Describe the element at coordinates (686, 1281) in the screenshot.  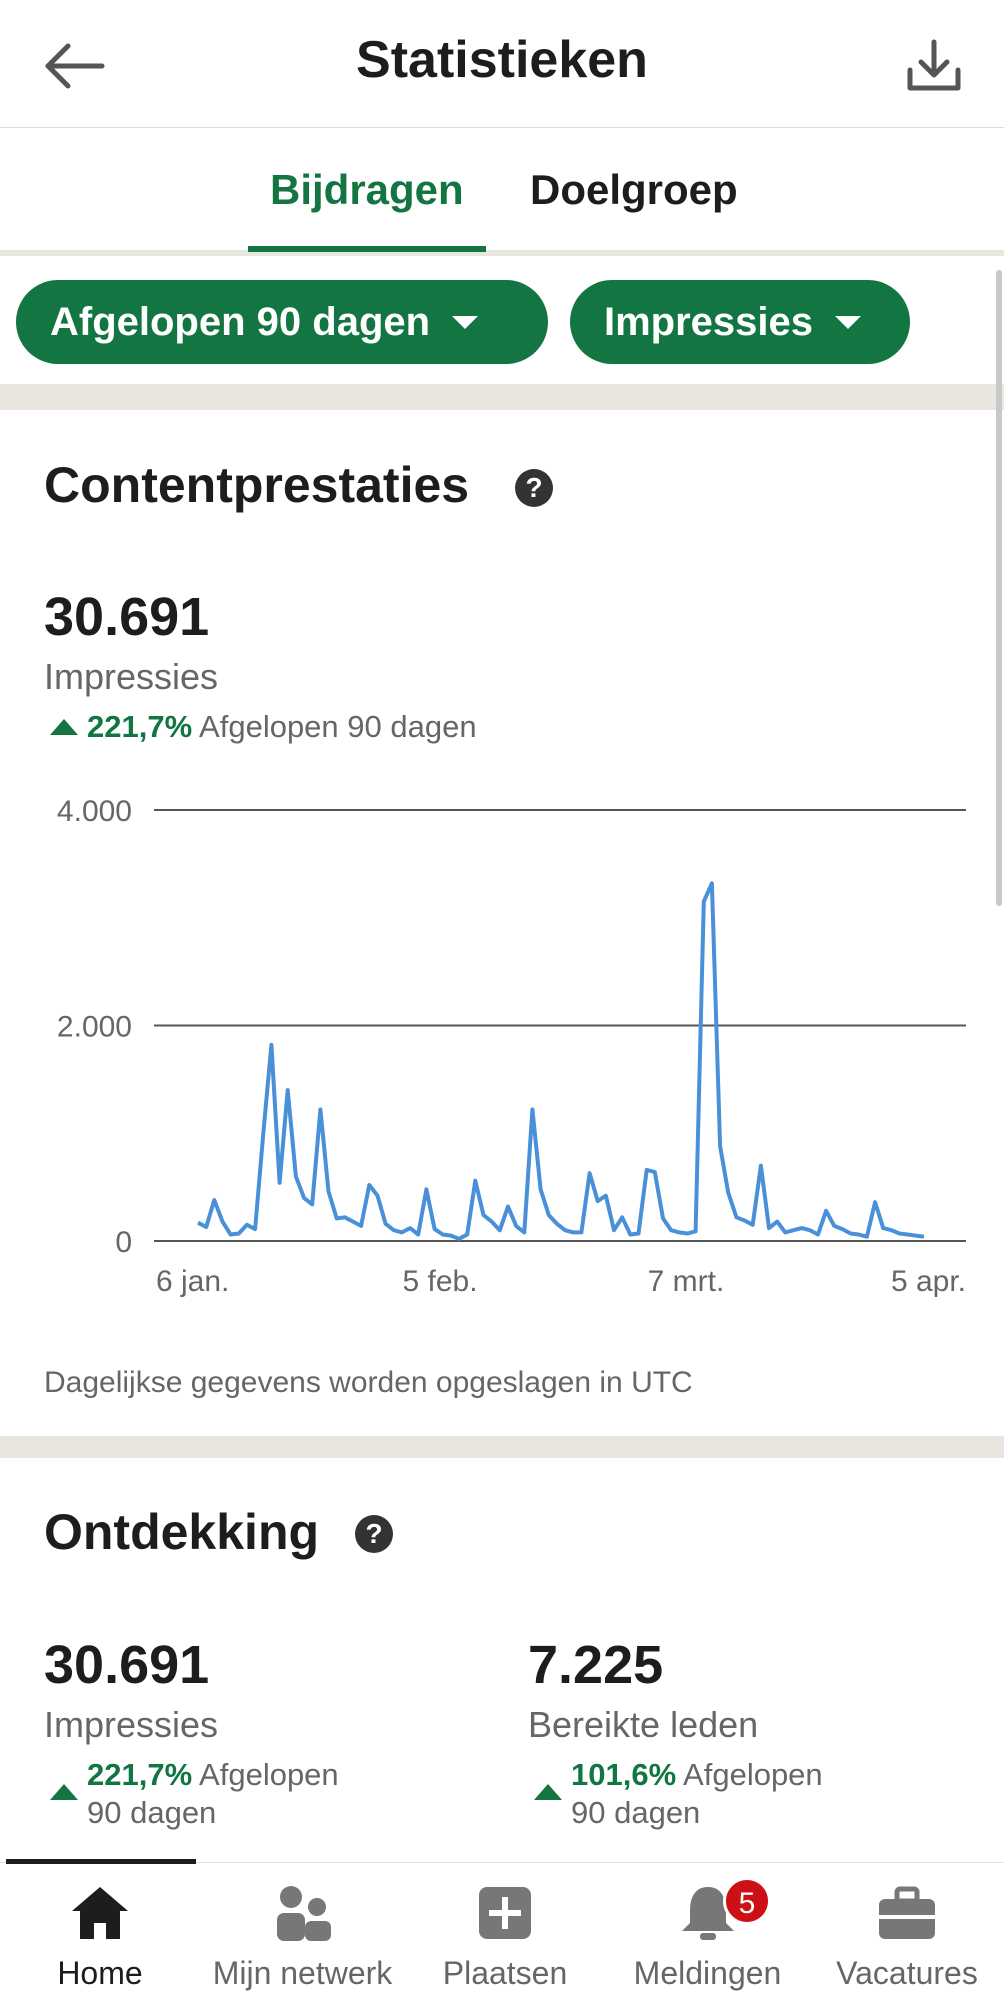
I see `x-tick-label: 7 mrt.` at that location.